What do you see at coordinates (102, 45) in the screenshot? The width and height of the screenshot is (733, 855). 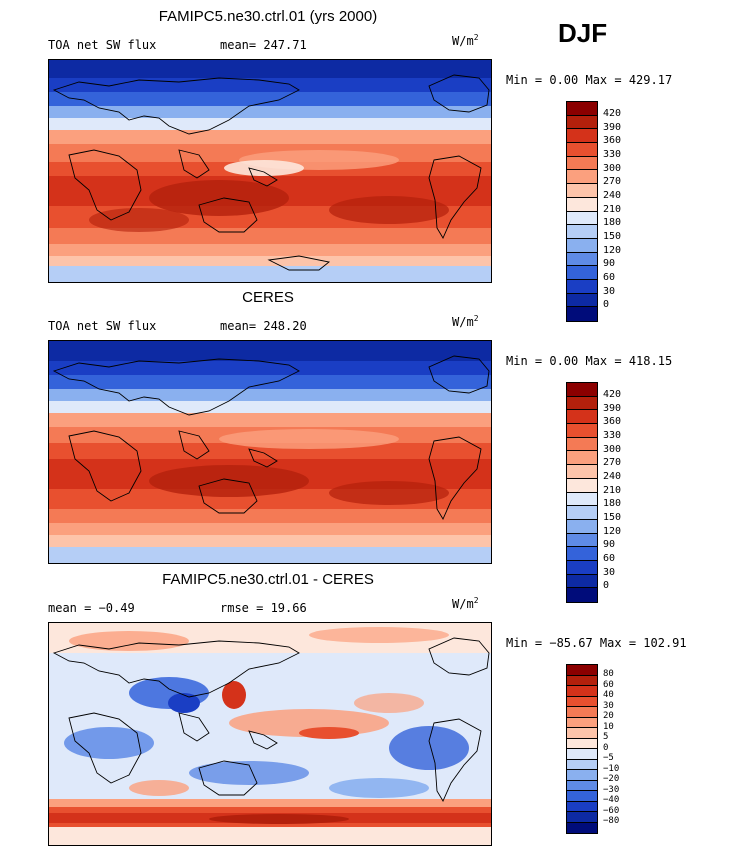 I see `panel-1-variable: TOA net SW flux` at bounding box center [102, 45].